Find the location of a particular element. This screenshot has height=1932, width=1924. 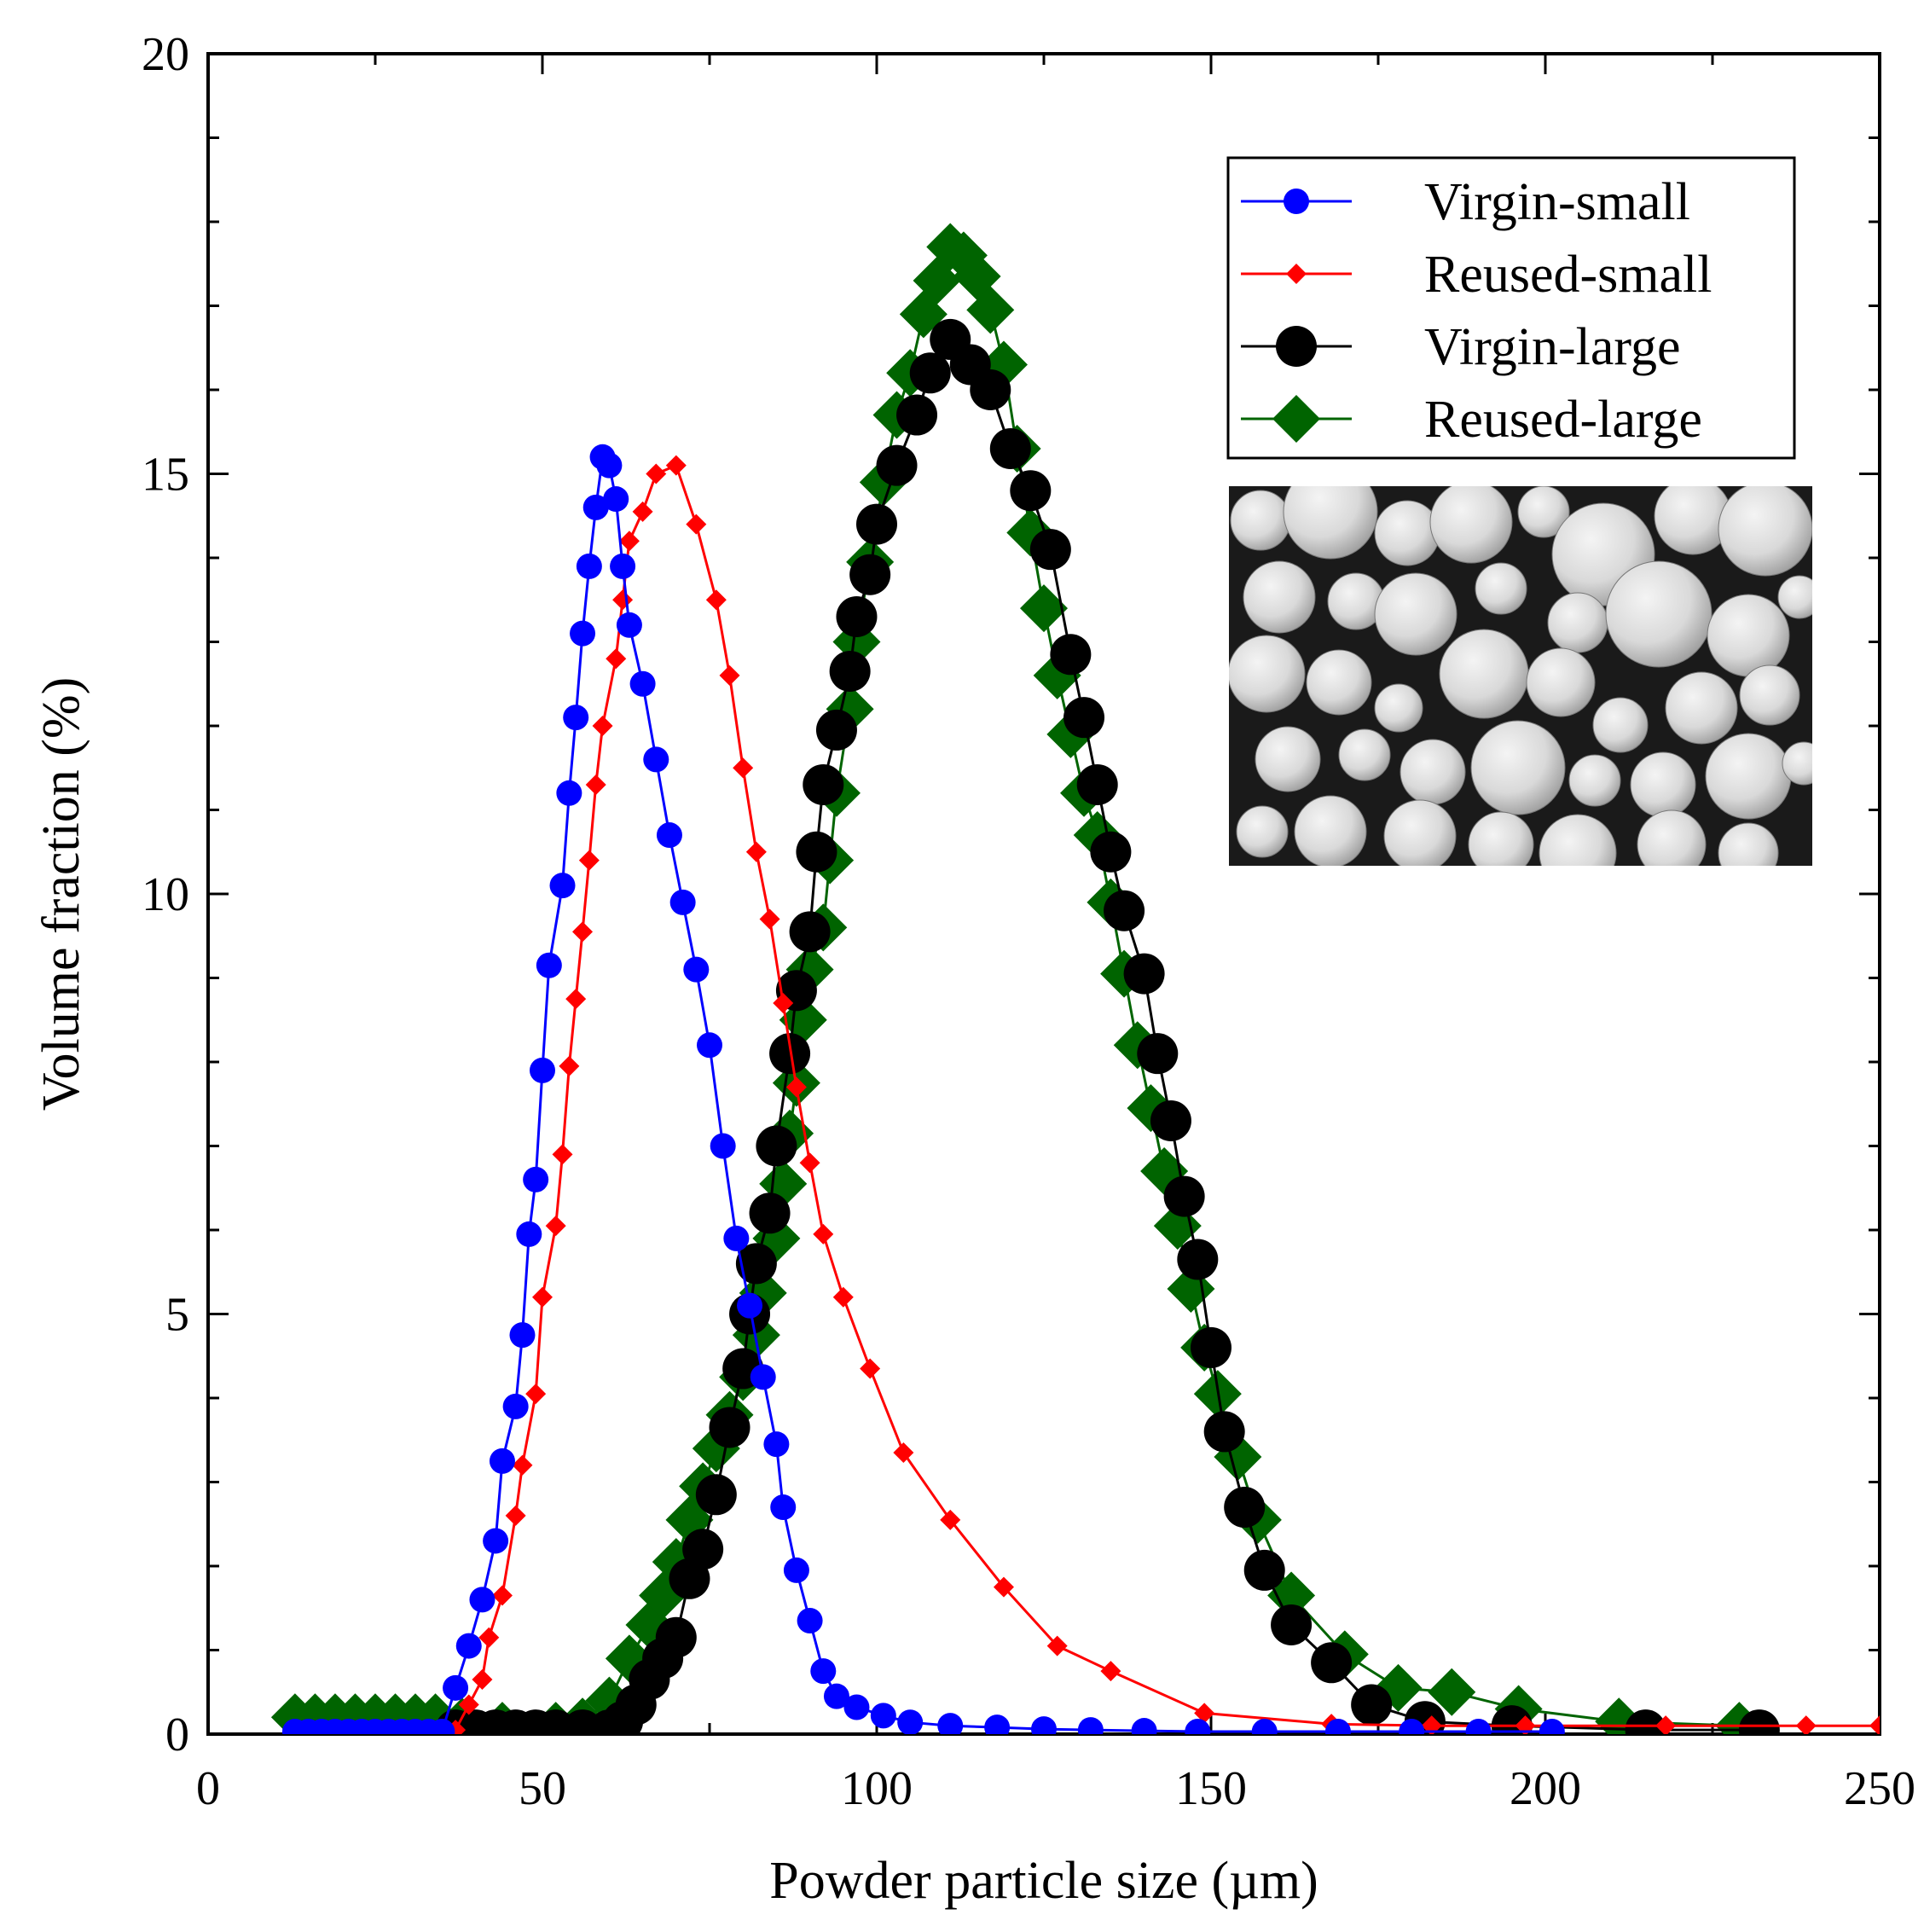

y-tick-label: 10 is located at coordinates (165, 894).